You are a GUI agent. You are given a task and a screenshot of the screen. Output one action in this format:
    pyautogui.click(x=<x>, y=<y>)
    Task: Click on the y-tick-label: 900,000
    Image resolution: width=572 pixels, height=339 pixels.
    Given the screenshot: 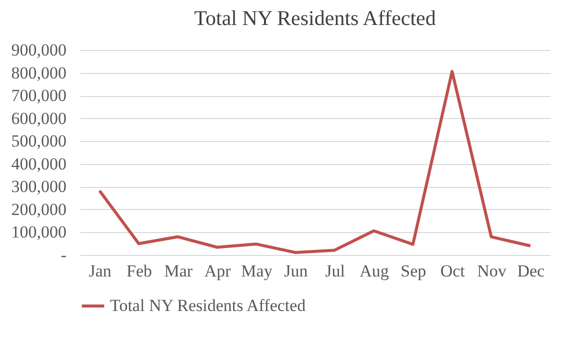 What is the action you would take?
    pyautogui.click(x=38, y=50)
    